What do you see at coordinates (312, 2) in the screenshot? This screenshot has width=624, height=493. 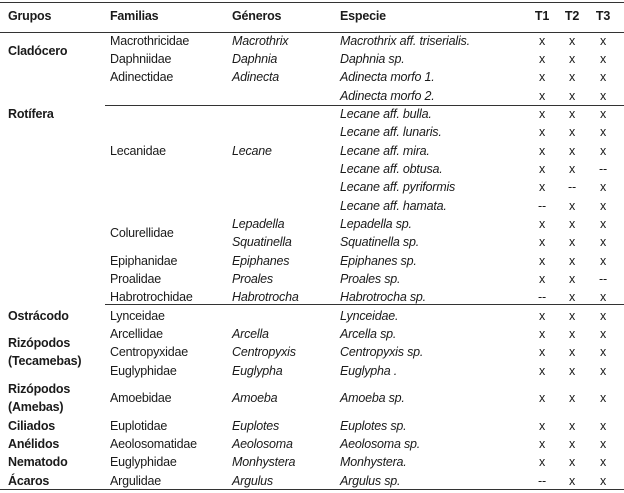 I see `top-rule` at bounding box center [312, 2].